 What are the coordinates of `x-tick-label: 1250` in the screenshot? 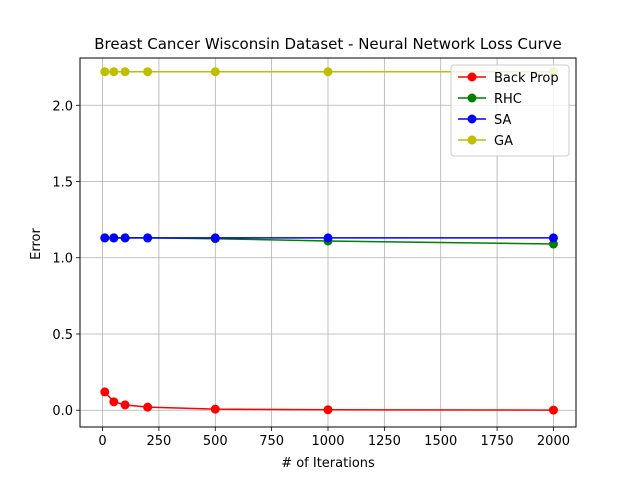 It's located at (384, 441).